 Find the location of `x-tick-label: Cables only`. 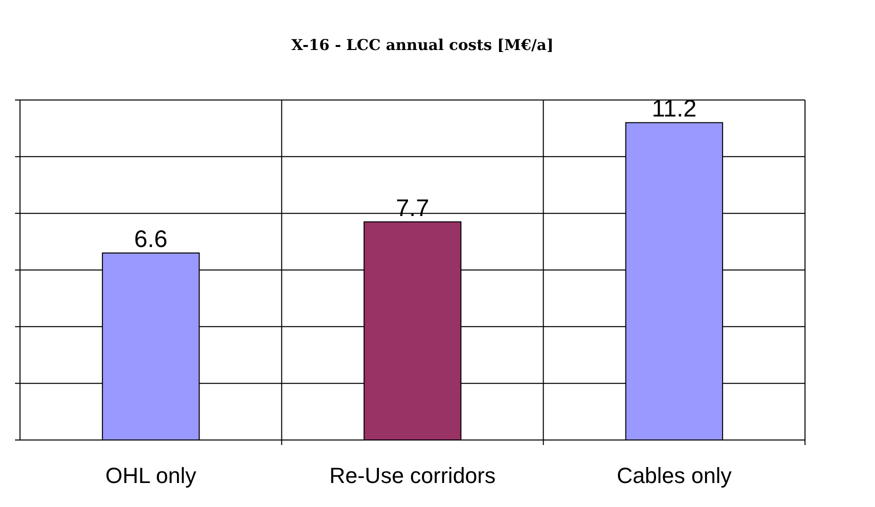

x-tick-label: Cables only is located at coordinates (674, 475).